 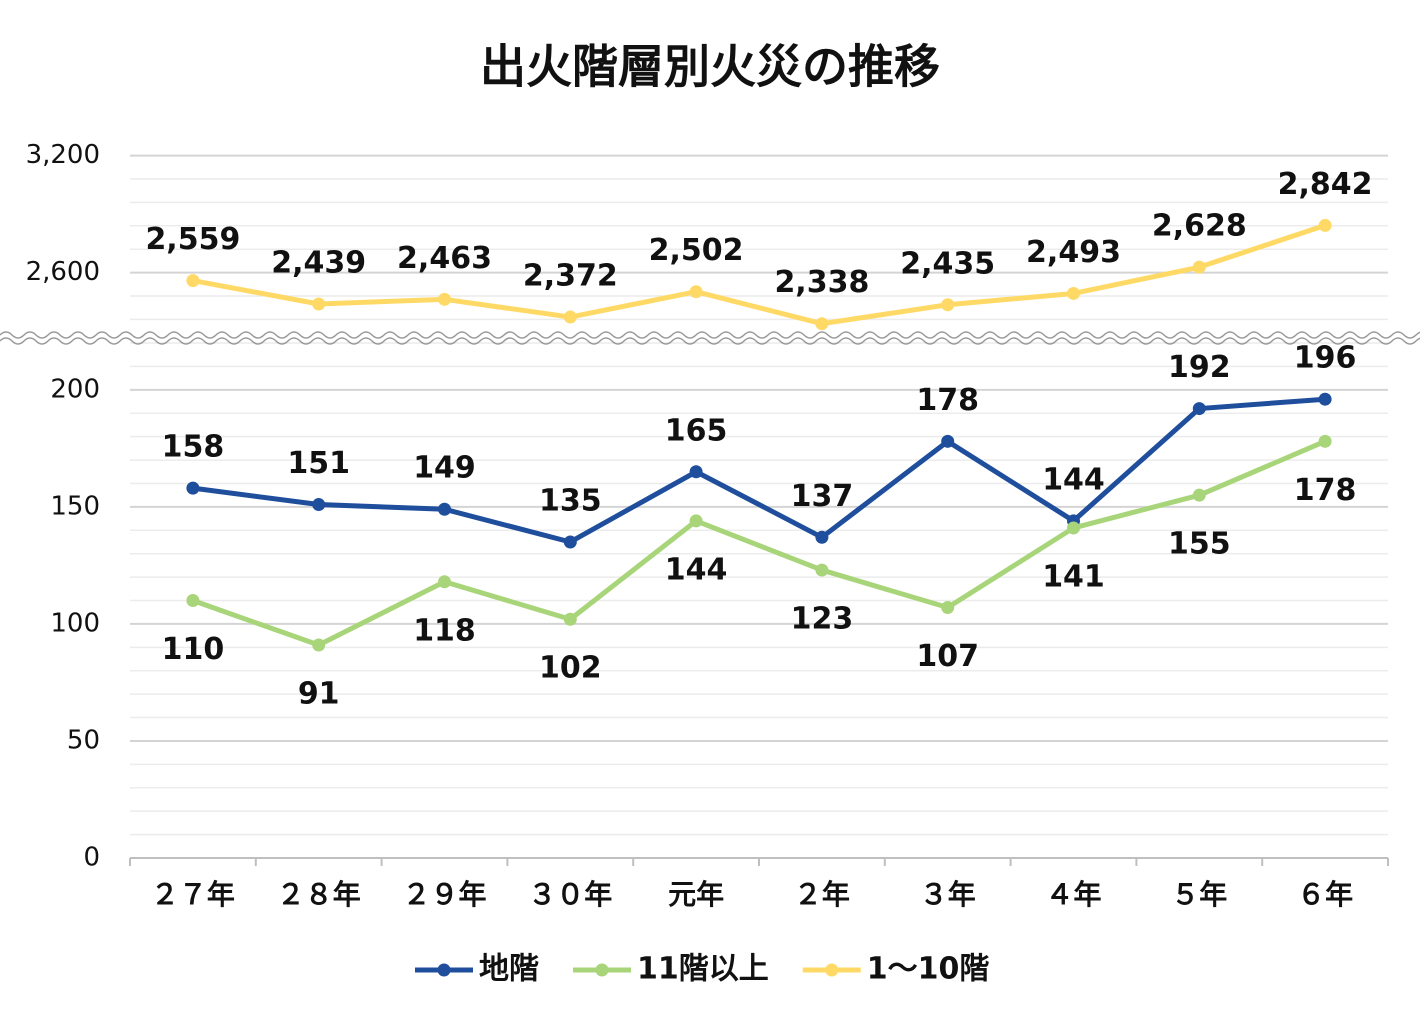 What do you see at coordinates (570, 500) in the screenshot?
I see `data-label: 135` at bounding box center [570, 500].